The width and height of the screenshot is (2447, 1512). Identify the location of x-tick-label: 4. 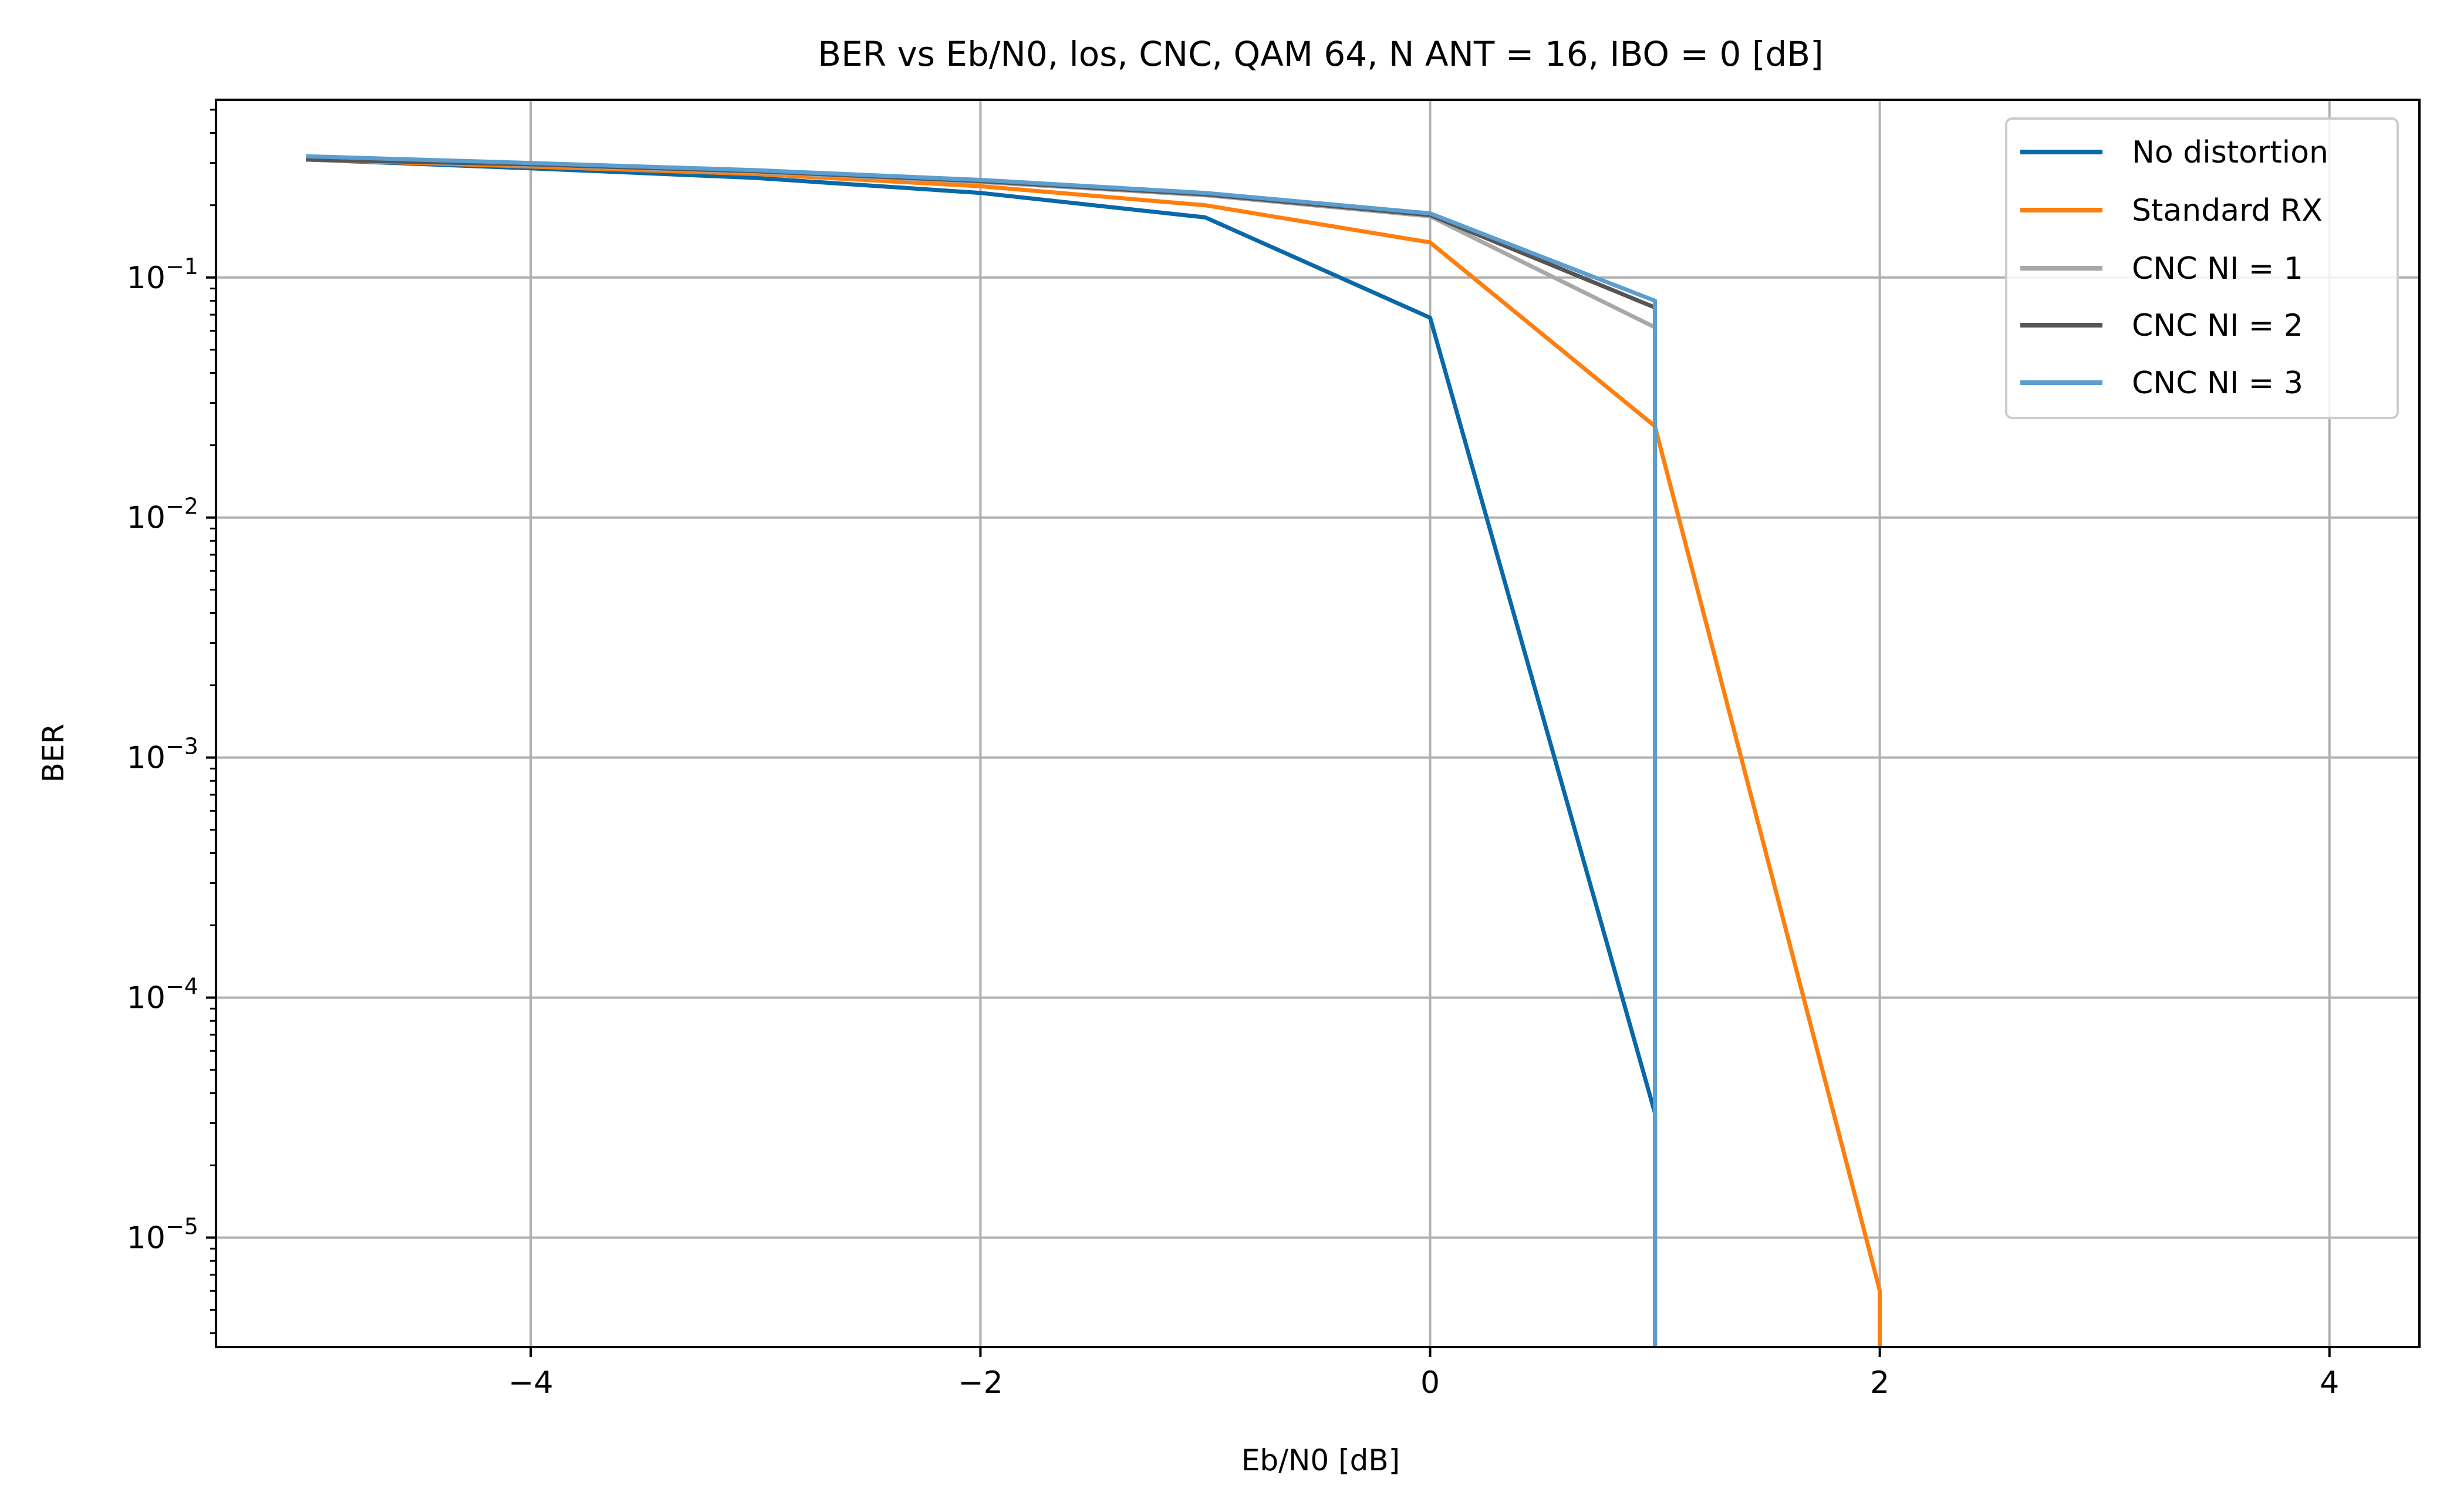
(2330, 1383).